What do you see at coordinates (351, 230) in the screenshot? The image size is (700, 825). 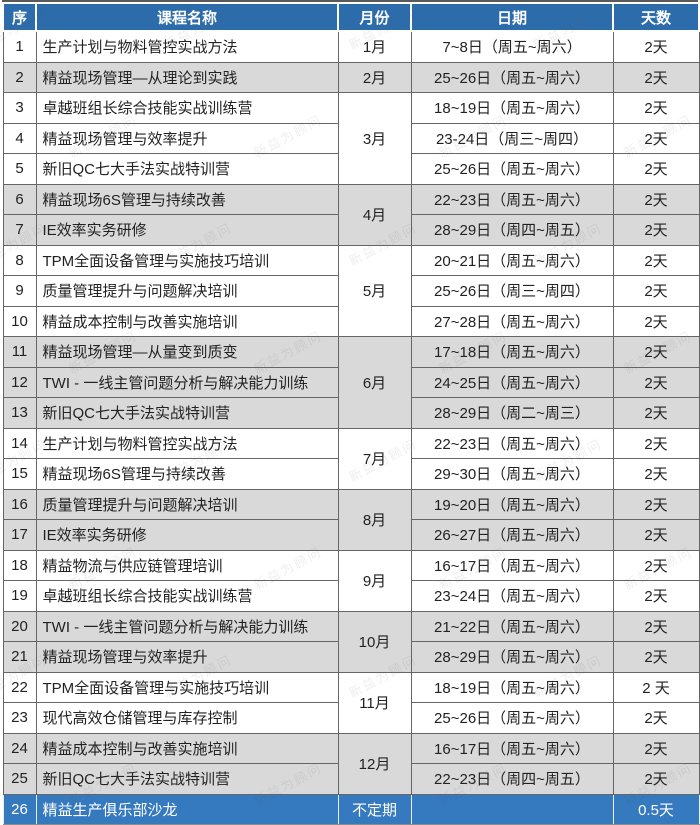 I see `table-row: 7 IE效率实务研修 28~29日（周四~周五） 2天` at bounding box center [351, 230].